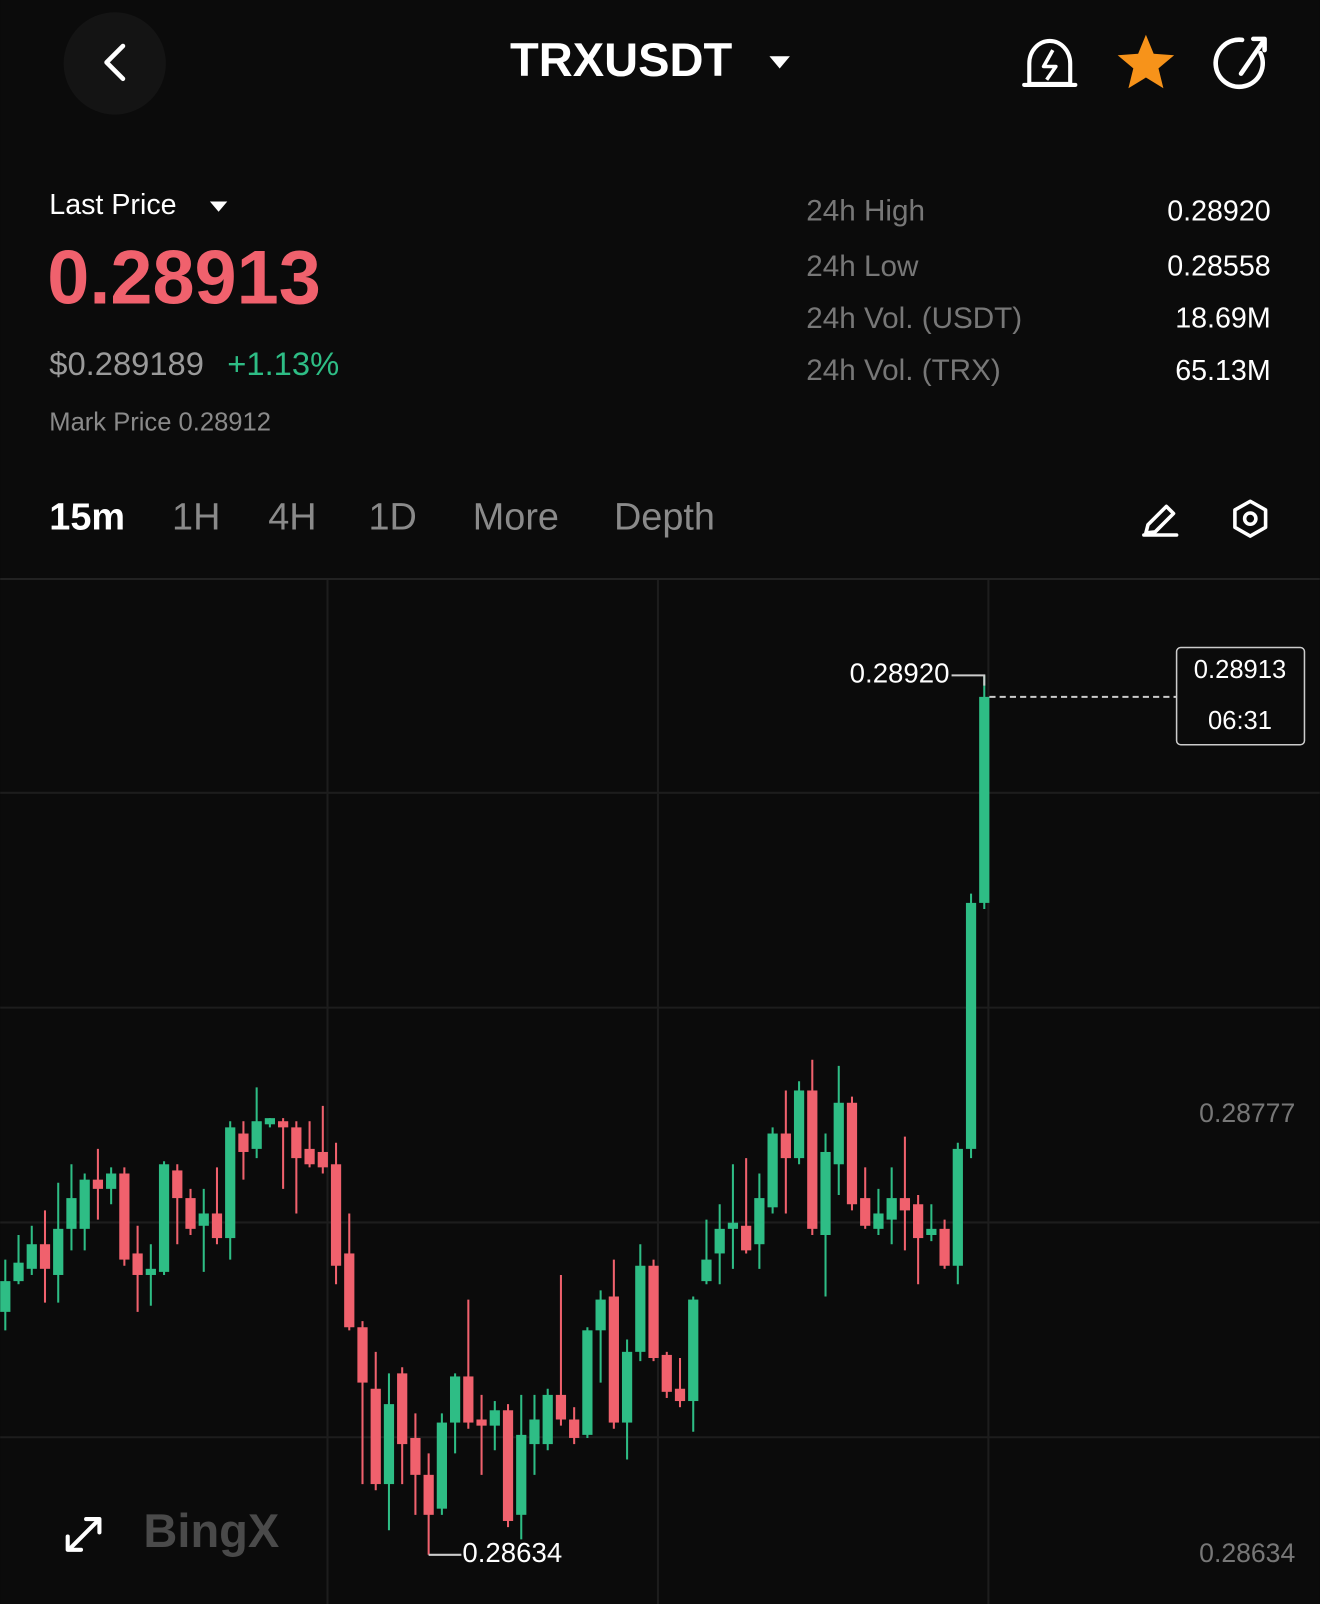 The image size is (1320, 1604). I want to click on stat-value: 65.13M, so click(1222, 371).